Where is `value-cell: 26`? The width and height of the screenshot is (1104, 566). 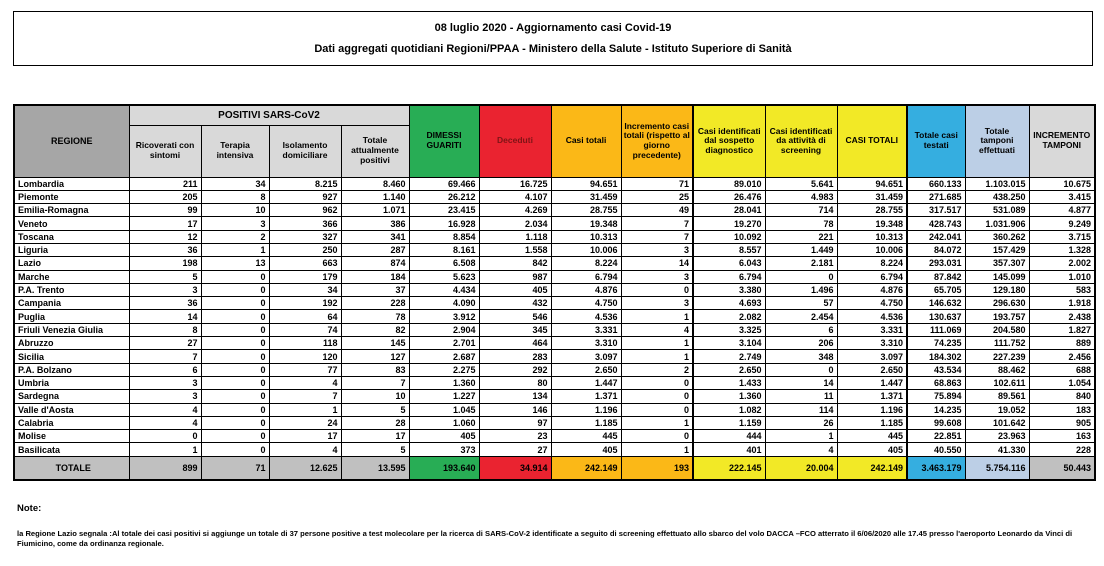 value-cell: 26 is located at coordinates (801, 423).